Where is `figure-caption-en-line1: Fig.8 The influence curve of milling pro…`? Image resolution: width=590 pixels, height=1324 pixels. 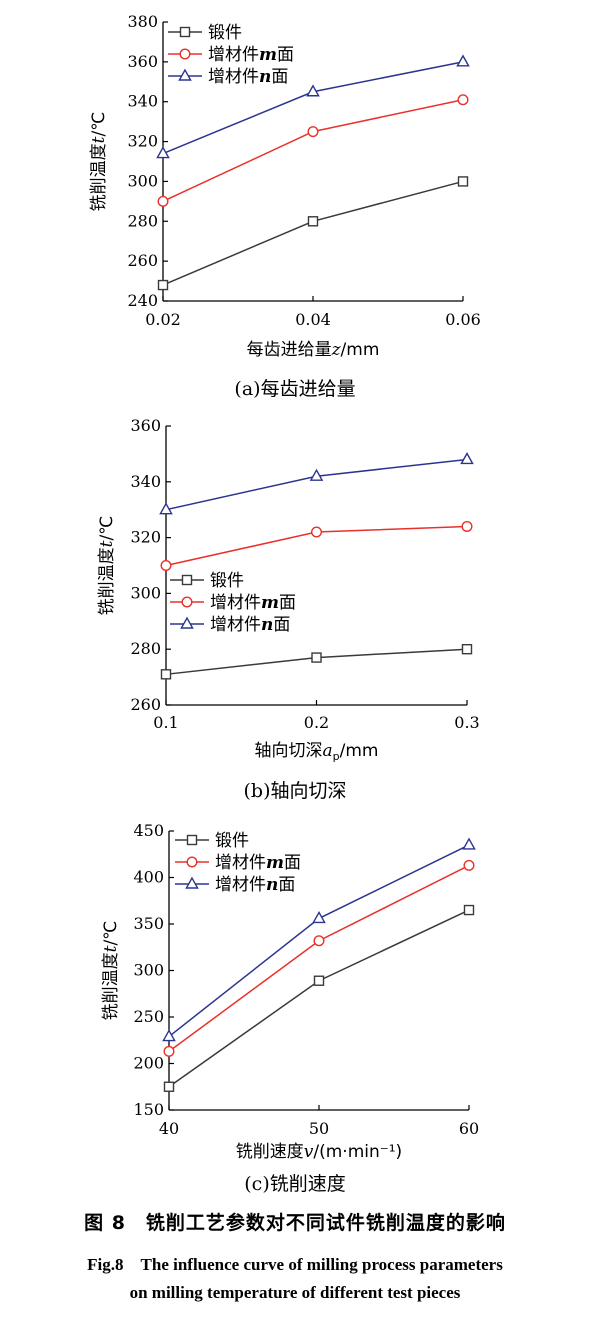
figure-caption-en-line1: Fig.8 The influence curve of milling pro… is located at coordinates (295, 1264).